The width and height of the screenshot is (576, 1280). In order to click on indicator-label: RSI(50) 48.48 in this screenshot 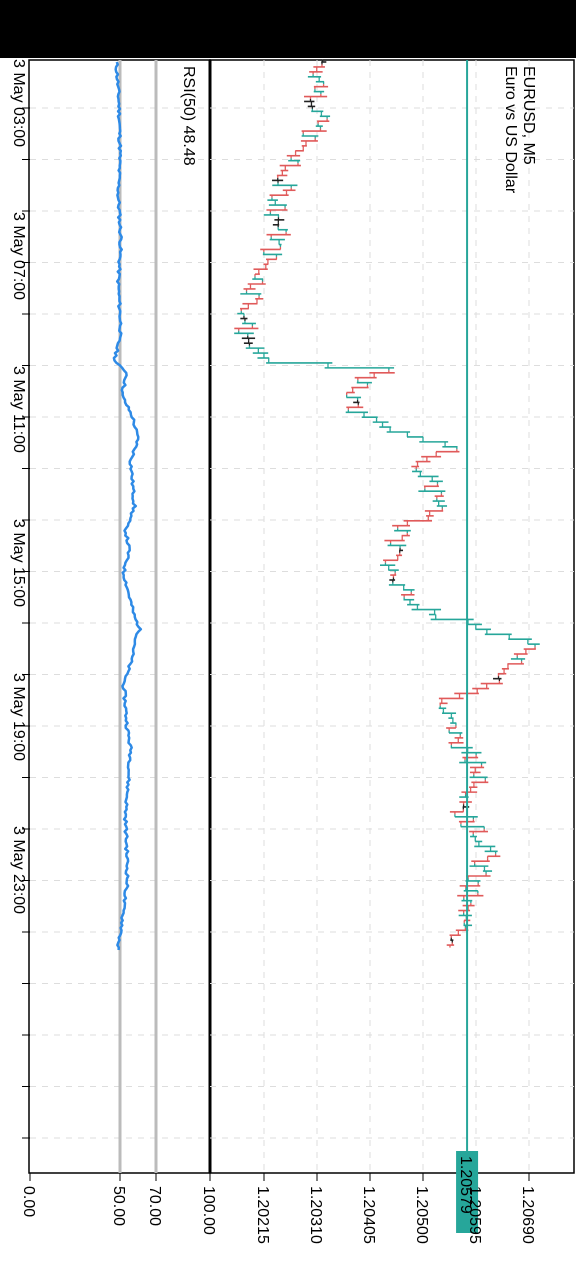, I will do `click(188, 116)`.